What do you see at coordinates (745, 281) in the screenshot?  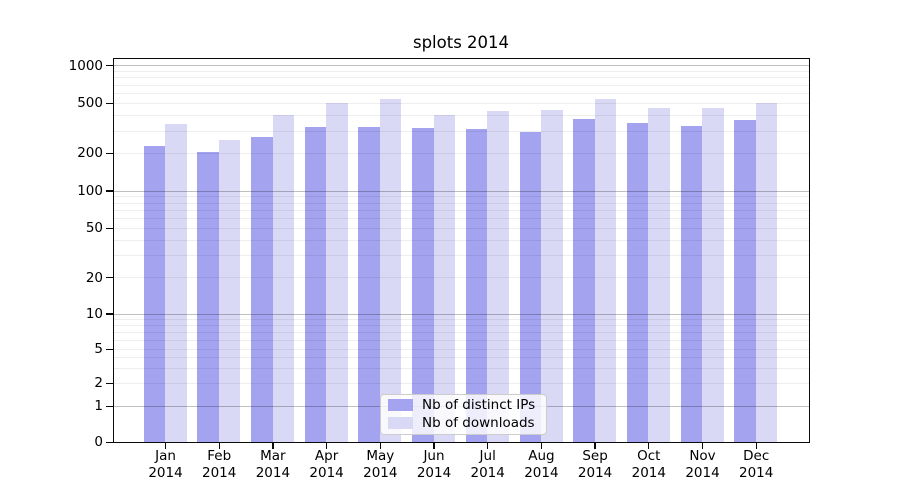 I see `bar-distinct-ips-dec` at bounding box center [745, 281].